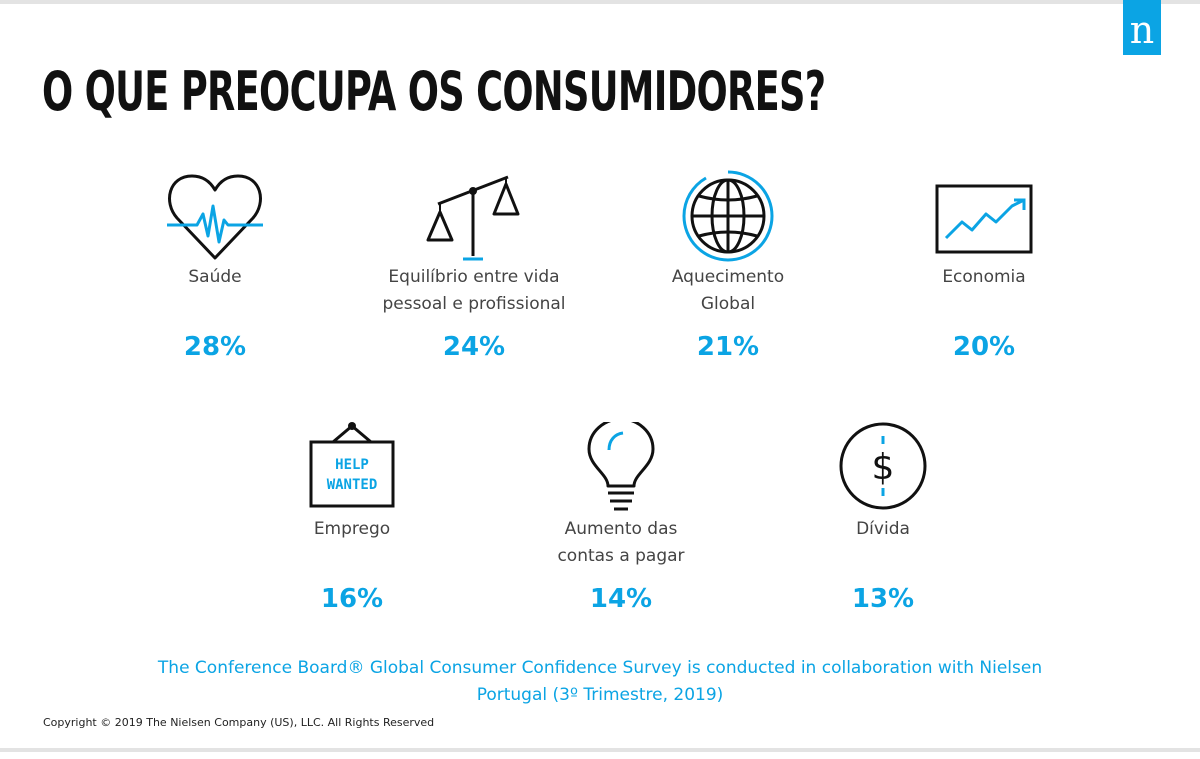  What do you see at coordinates (728, 347) in the screenshot?
I see `concern-percent: 21%` at bounding box center [728, 347].